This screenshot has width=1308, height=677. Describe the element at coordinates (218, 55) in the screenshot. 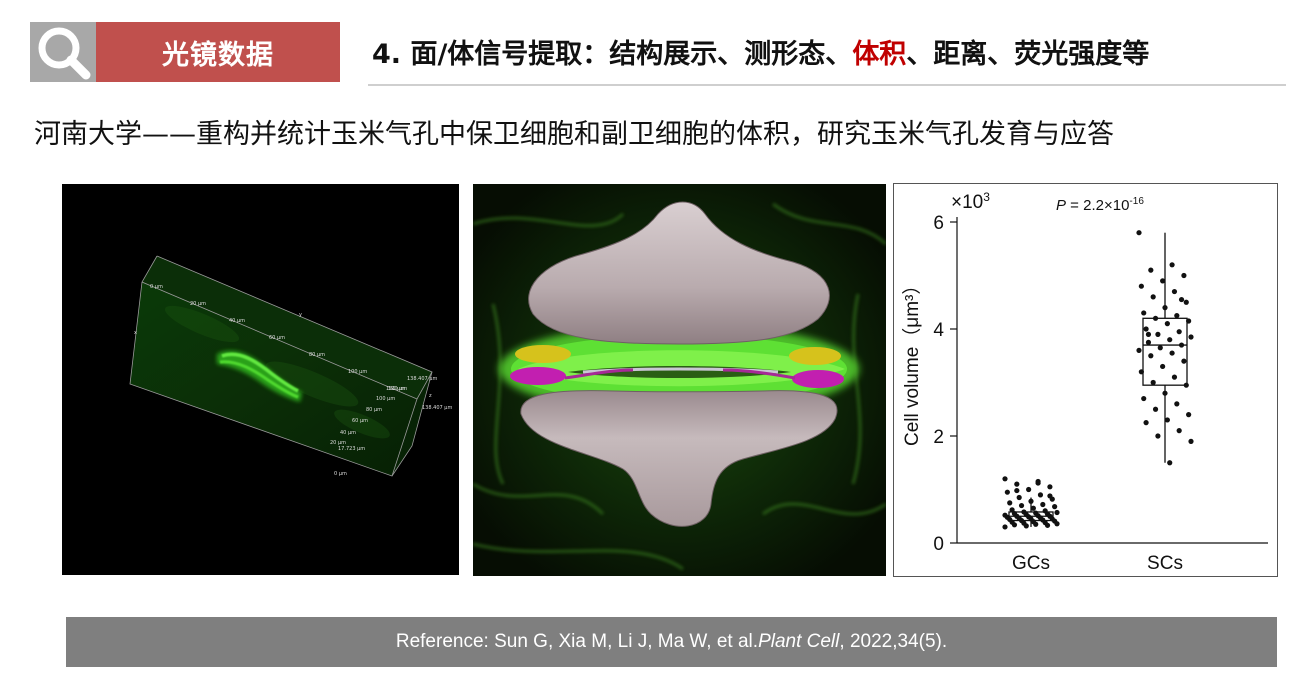

I see `section-tag-label: 光镜数据` at that location.